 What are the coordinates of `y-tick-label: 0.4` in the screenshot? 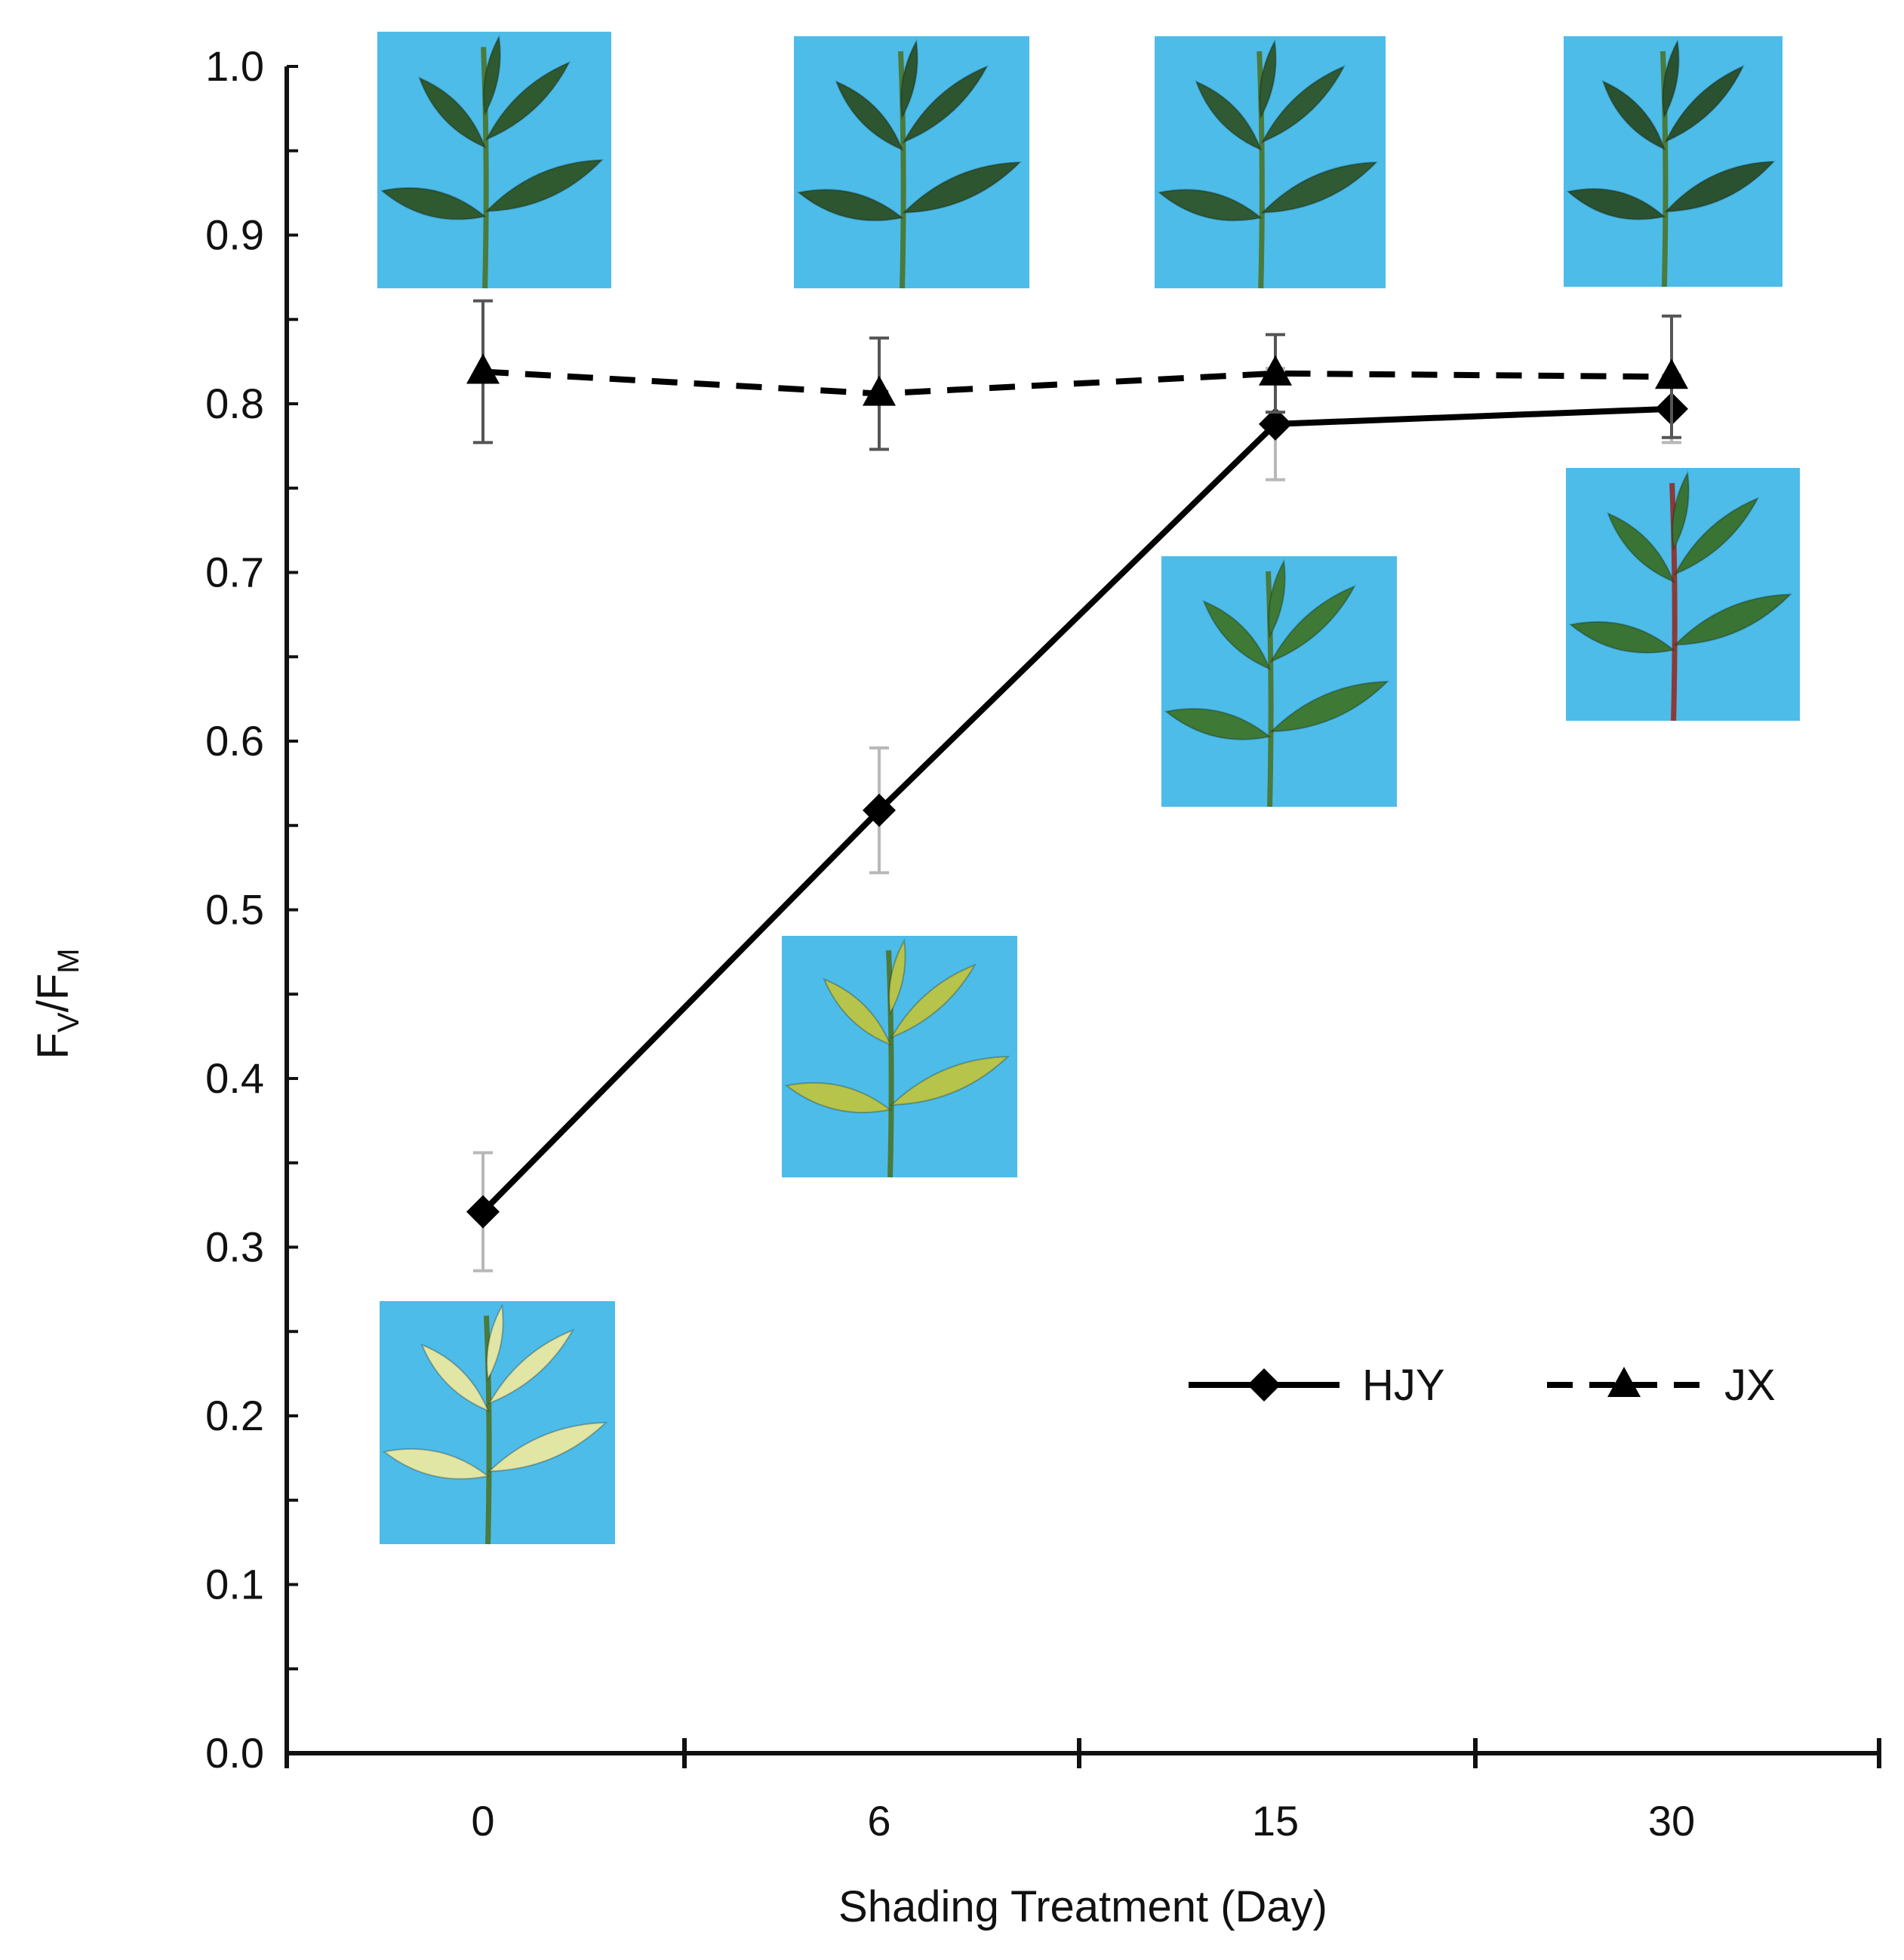 It's located at (234, 1078).